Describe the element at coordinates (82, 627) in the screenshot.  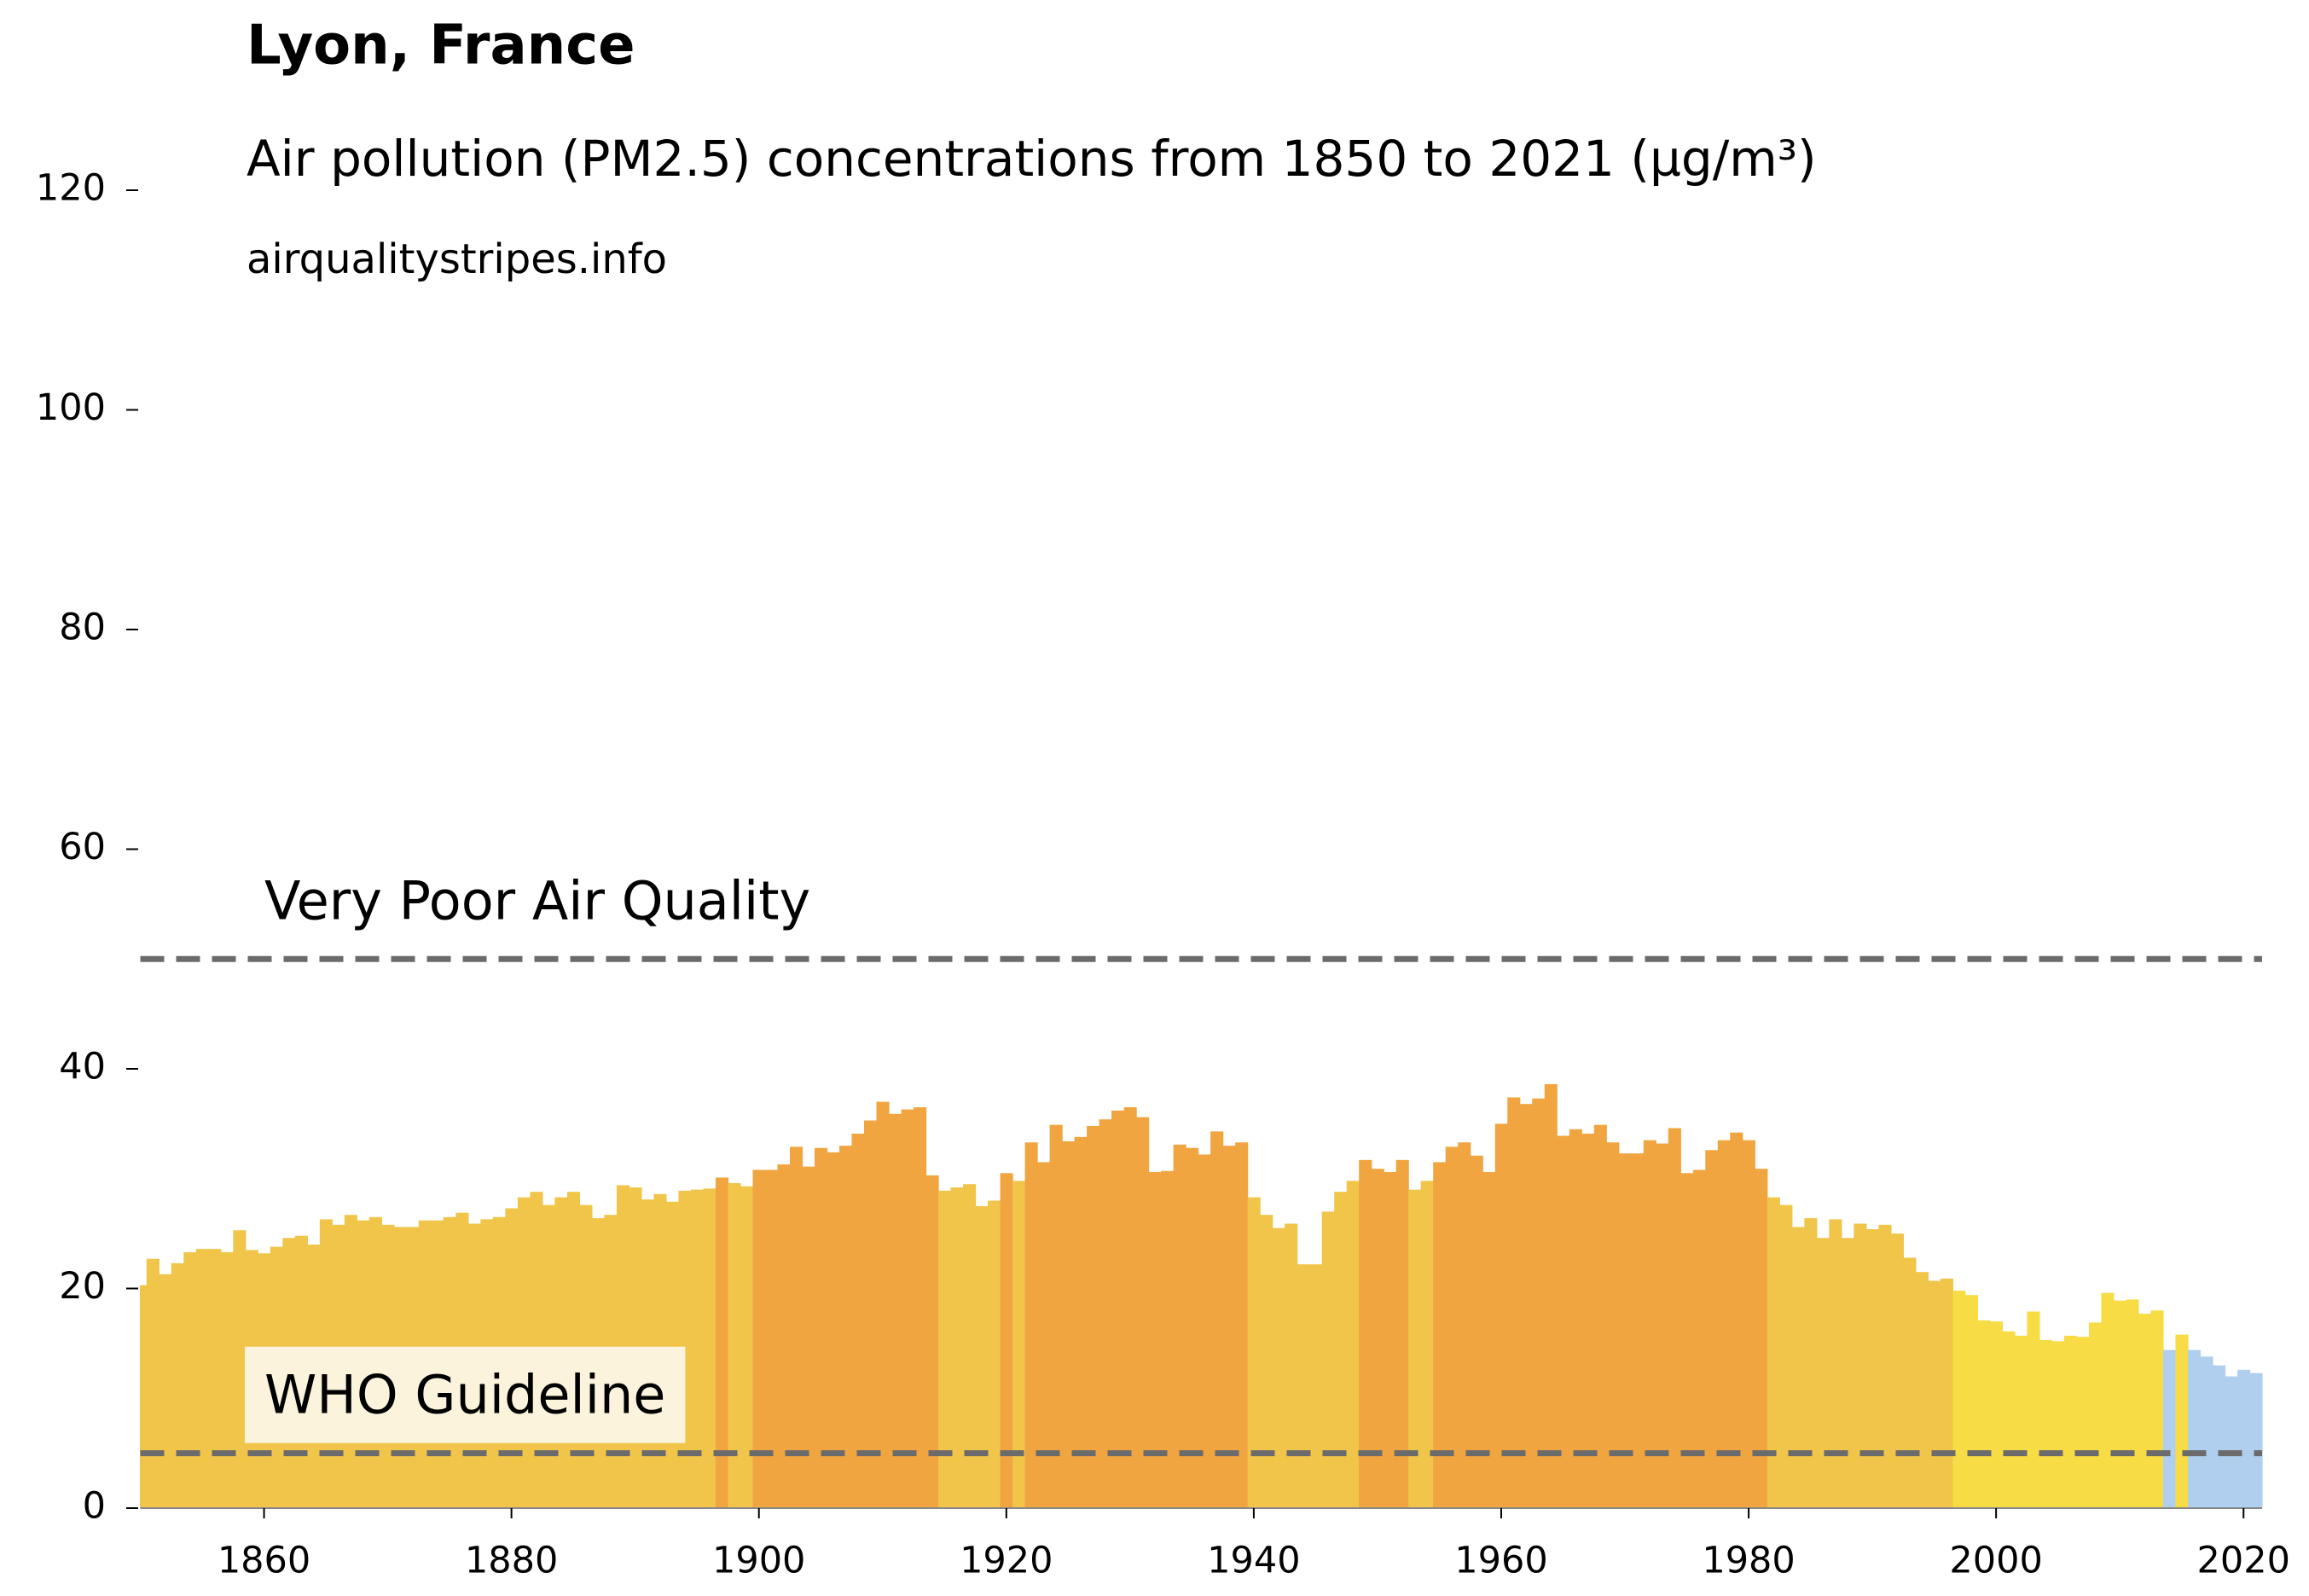
I see `y-tick-label: 80` at that location.